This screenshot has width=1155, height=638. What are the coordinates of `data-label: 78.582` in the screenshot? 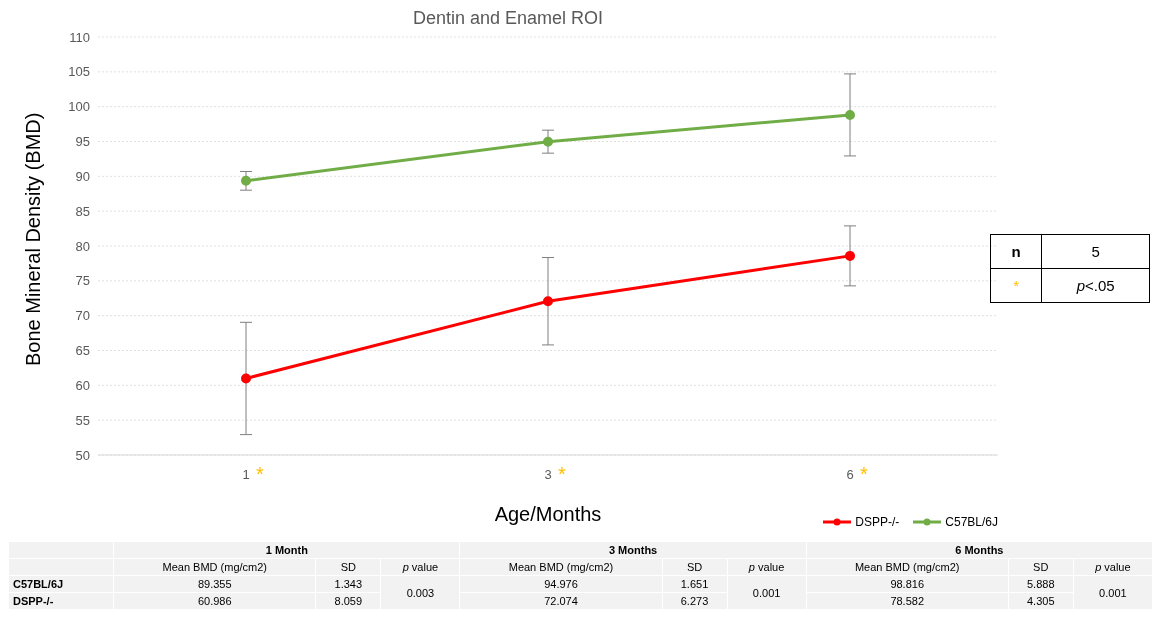 It's located at (907, 601).